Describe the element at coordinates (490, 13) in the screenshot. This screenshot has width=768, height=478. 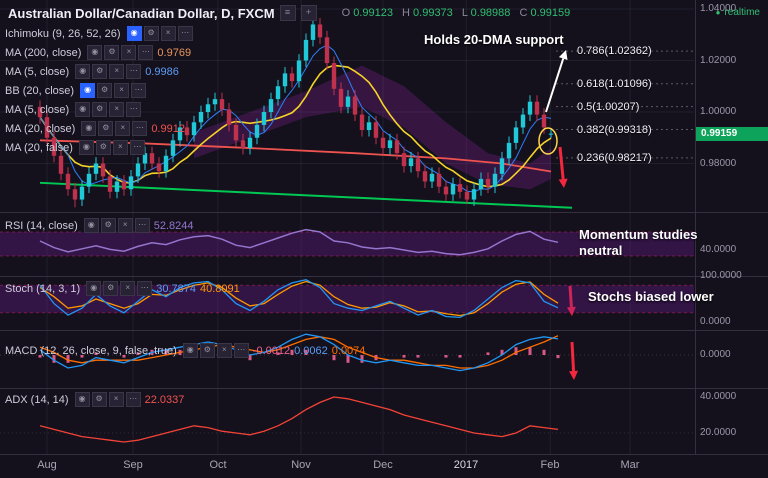
I see `low-value: 0.98988` at that location.